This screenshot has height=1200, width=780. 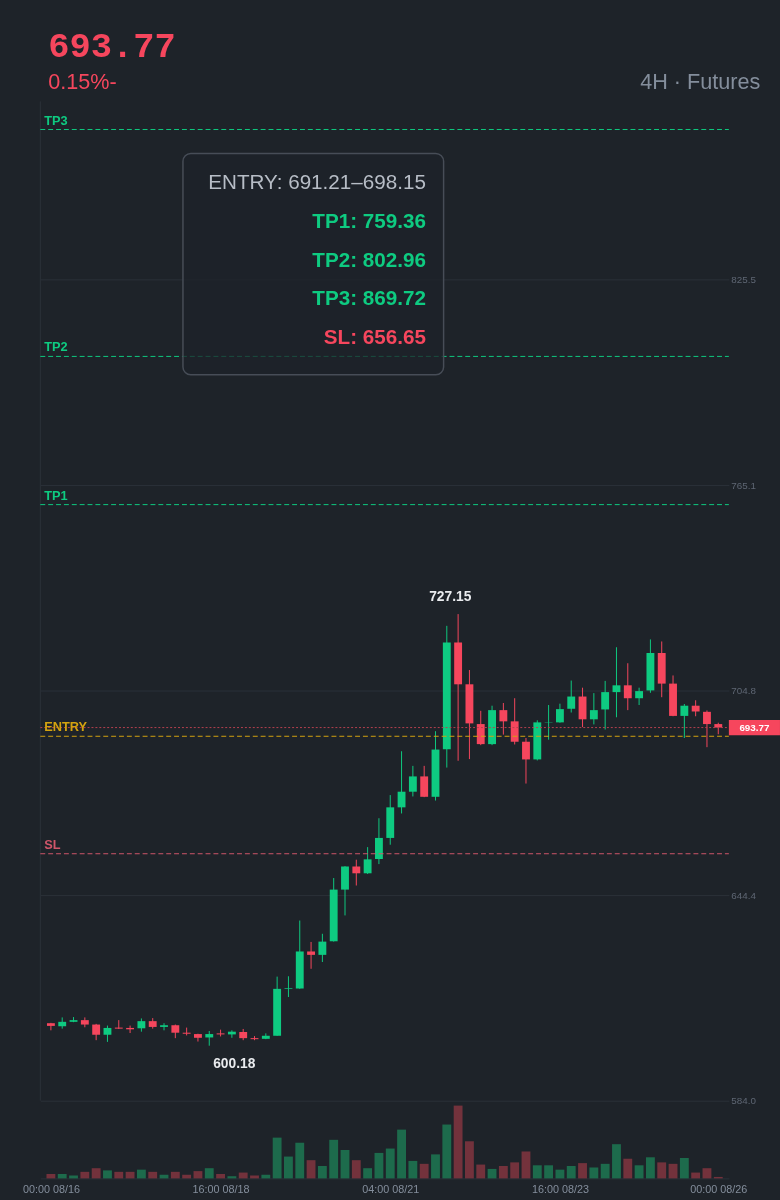 What do you see at coordinates (52, 844) in the screenshot?
I see `ref-line-label: SL` at bounding box center [52, 844].